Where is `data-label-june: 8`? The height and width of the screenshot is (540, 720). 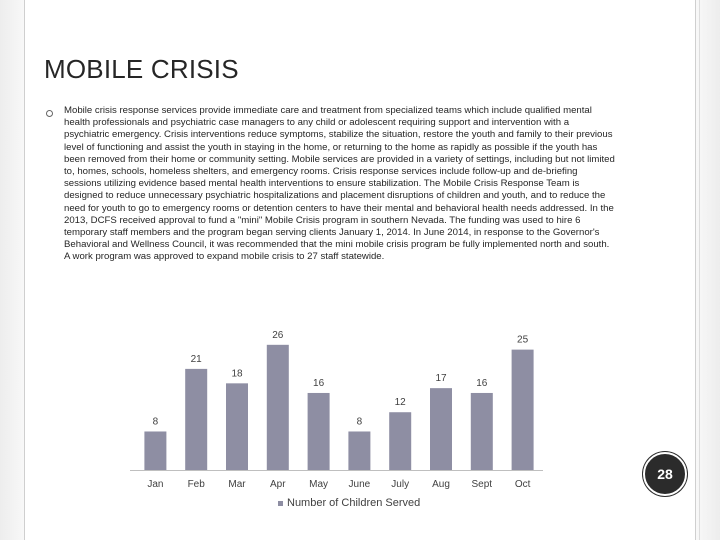
data-label-june: 8 is located at coordinates (360, 421).